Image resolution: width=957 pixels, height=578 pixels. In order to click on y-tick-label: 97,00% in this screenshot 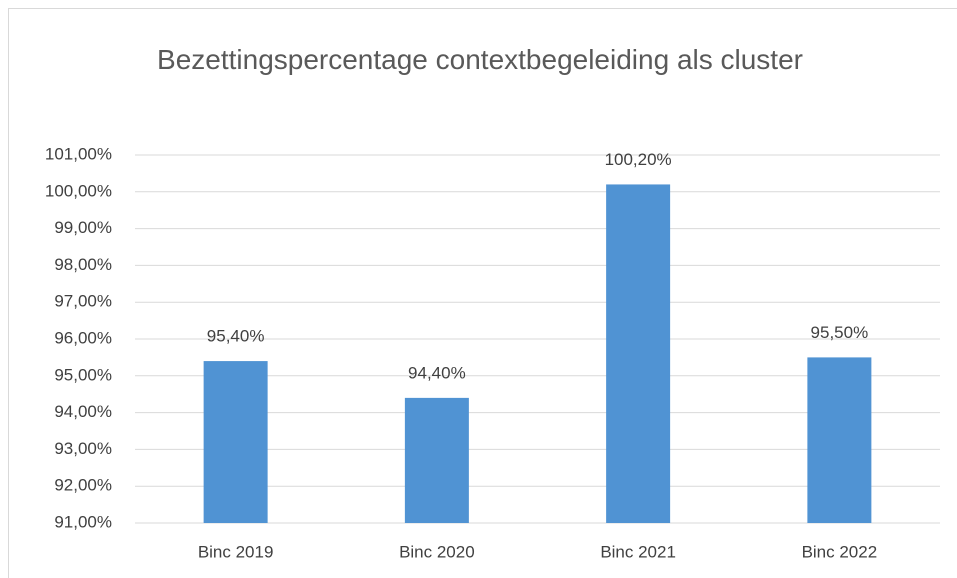, I will do `click(83, 301)`.